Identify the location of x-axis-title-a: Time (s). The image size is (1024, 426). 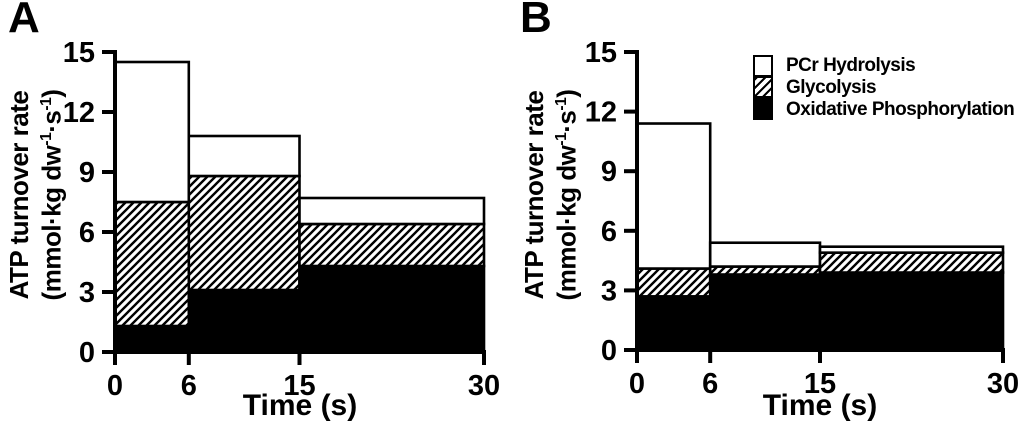
(300, 405).